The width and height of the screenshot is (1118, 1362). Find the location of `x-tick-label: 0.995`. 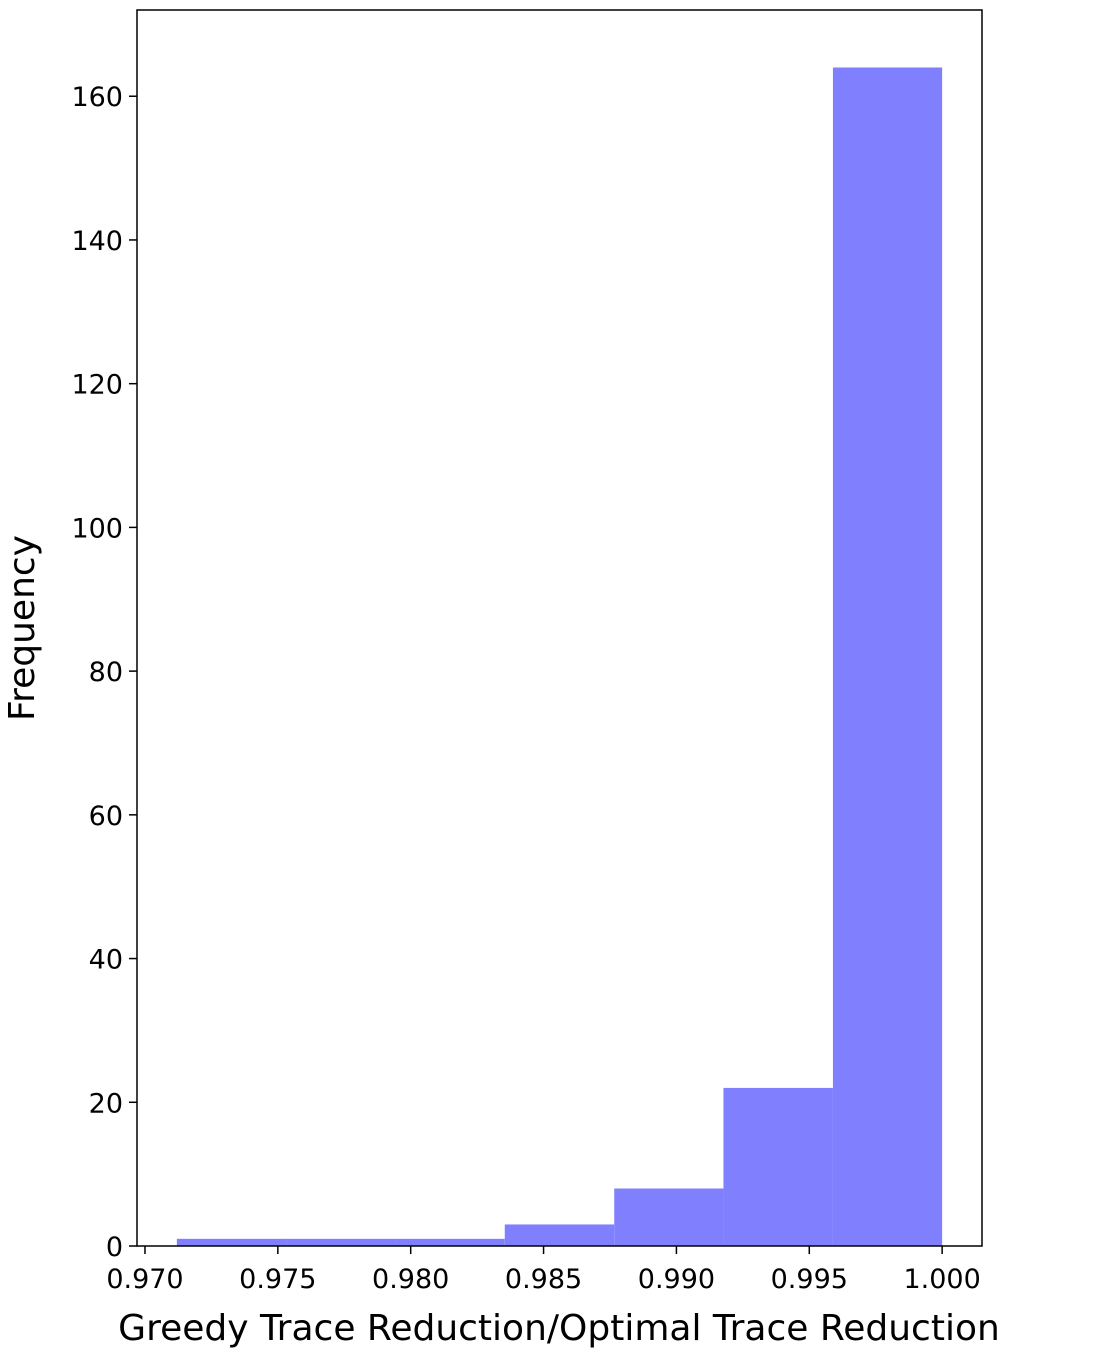

x-tick-label: 0.995 is located at coordinates (809, 1279).